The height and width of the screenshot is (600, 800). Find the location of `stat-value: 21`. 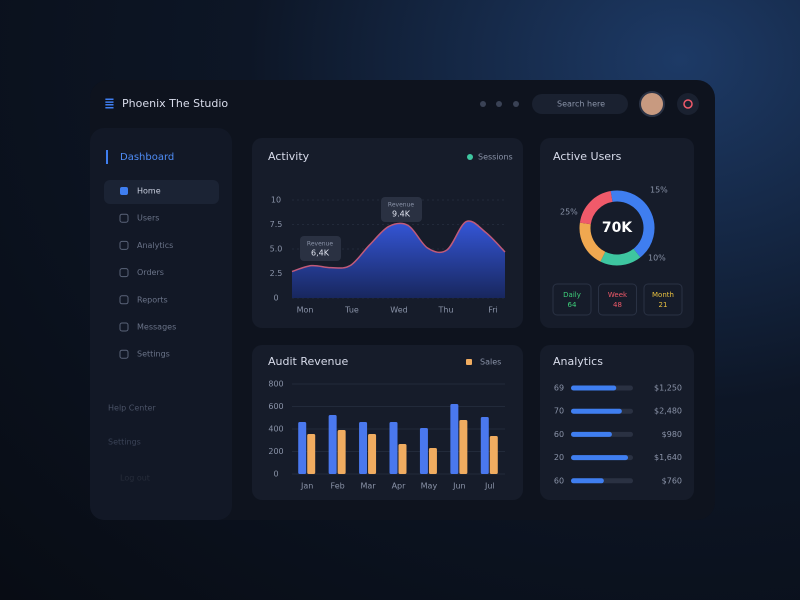

stat-value: 21 is located at coordinates (663, 305).